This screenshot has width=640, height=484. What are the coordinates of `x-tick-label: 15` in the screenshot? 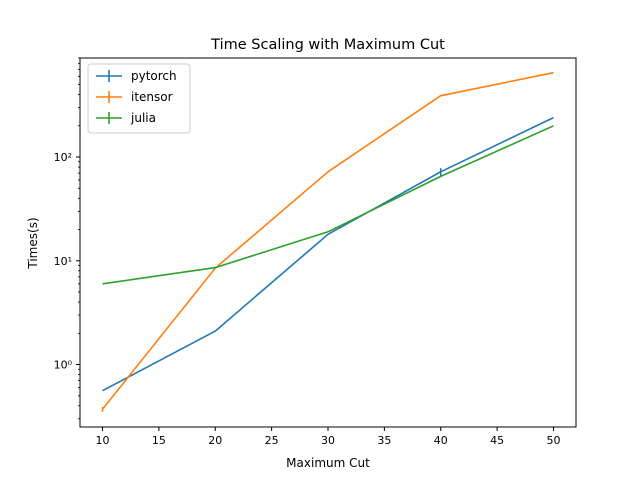 It's located at (159, 440).